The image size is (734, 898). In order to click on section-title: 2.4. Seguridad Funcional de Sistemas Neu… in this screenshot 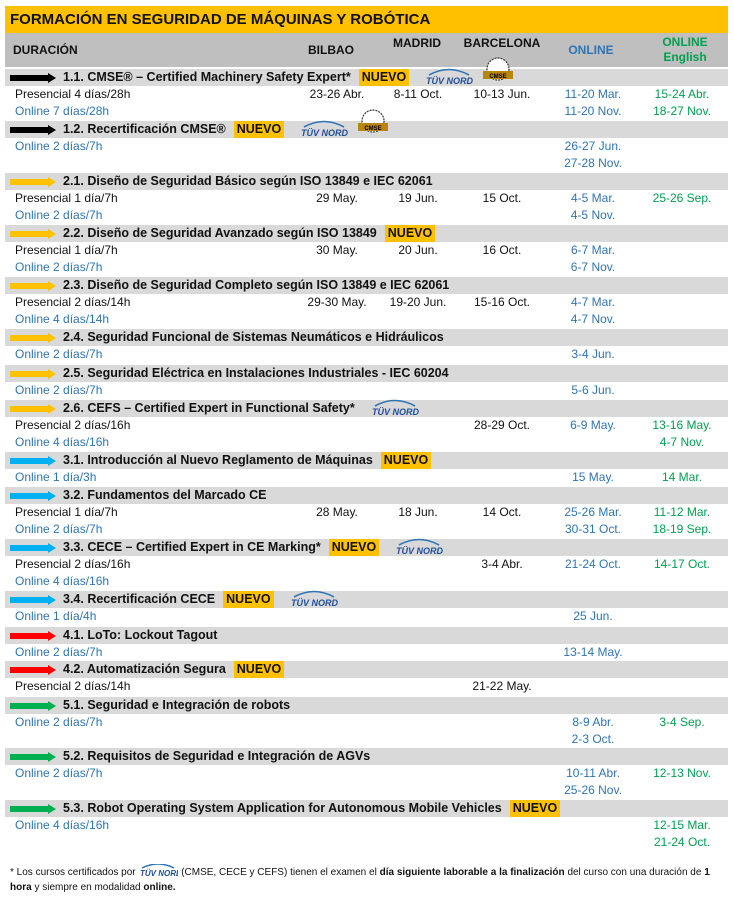, I will do `click(253, 337)`.